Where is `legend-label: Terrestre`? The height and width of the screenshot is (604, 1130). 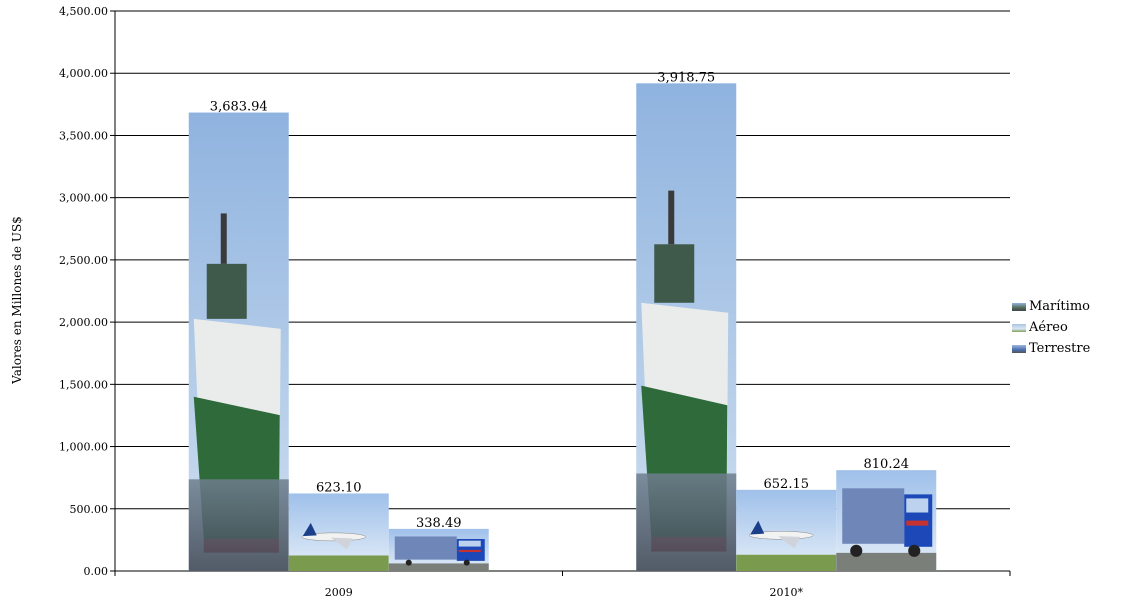
legend-label: Terrestre is located at coordinates (1060, 348).